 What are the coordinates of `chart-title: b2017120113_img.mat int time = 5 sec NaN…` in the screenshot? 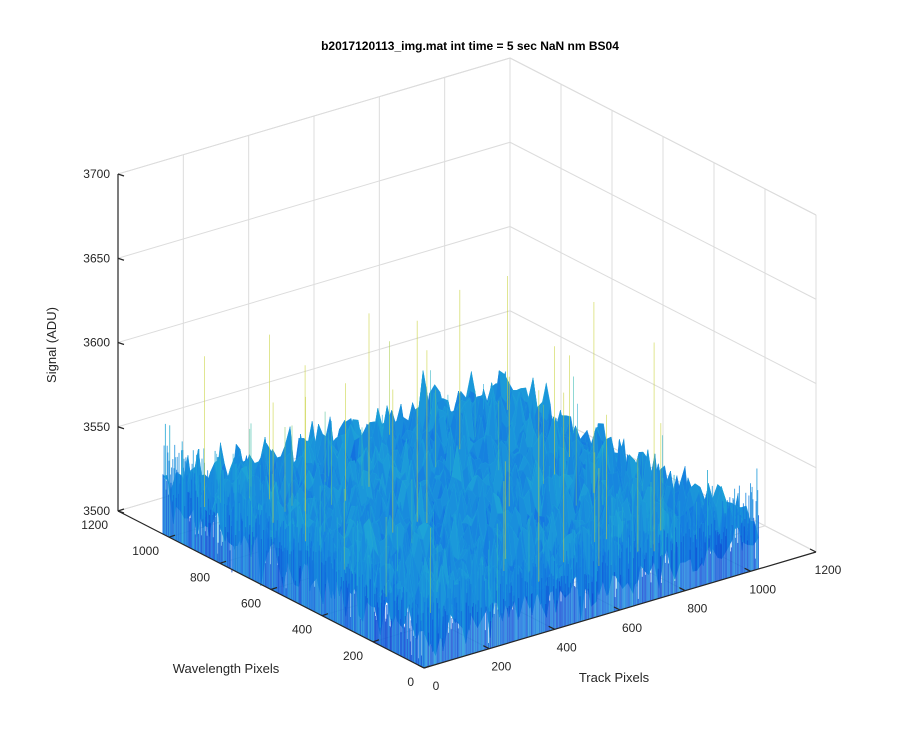 It's located at (470, 46).